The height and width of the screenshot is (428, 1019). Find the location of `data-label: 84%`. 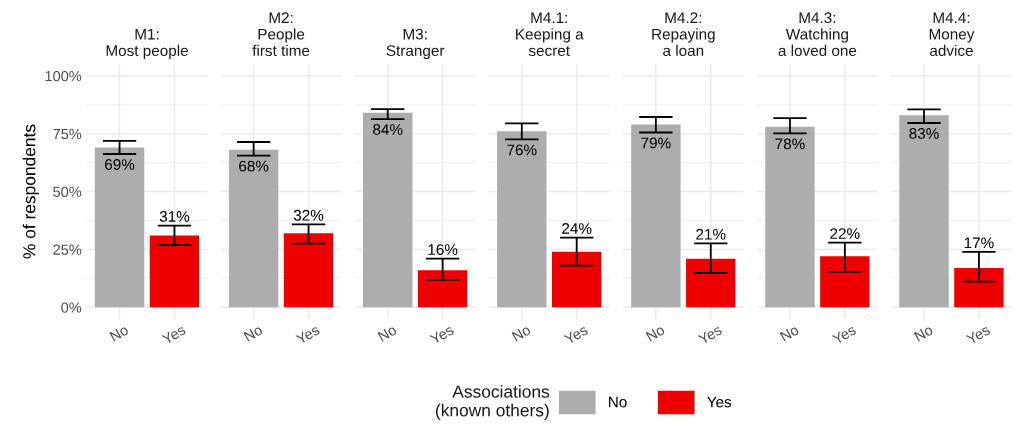

data-label: 84% is located at coordinates (388, 129).